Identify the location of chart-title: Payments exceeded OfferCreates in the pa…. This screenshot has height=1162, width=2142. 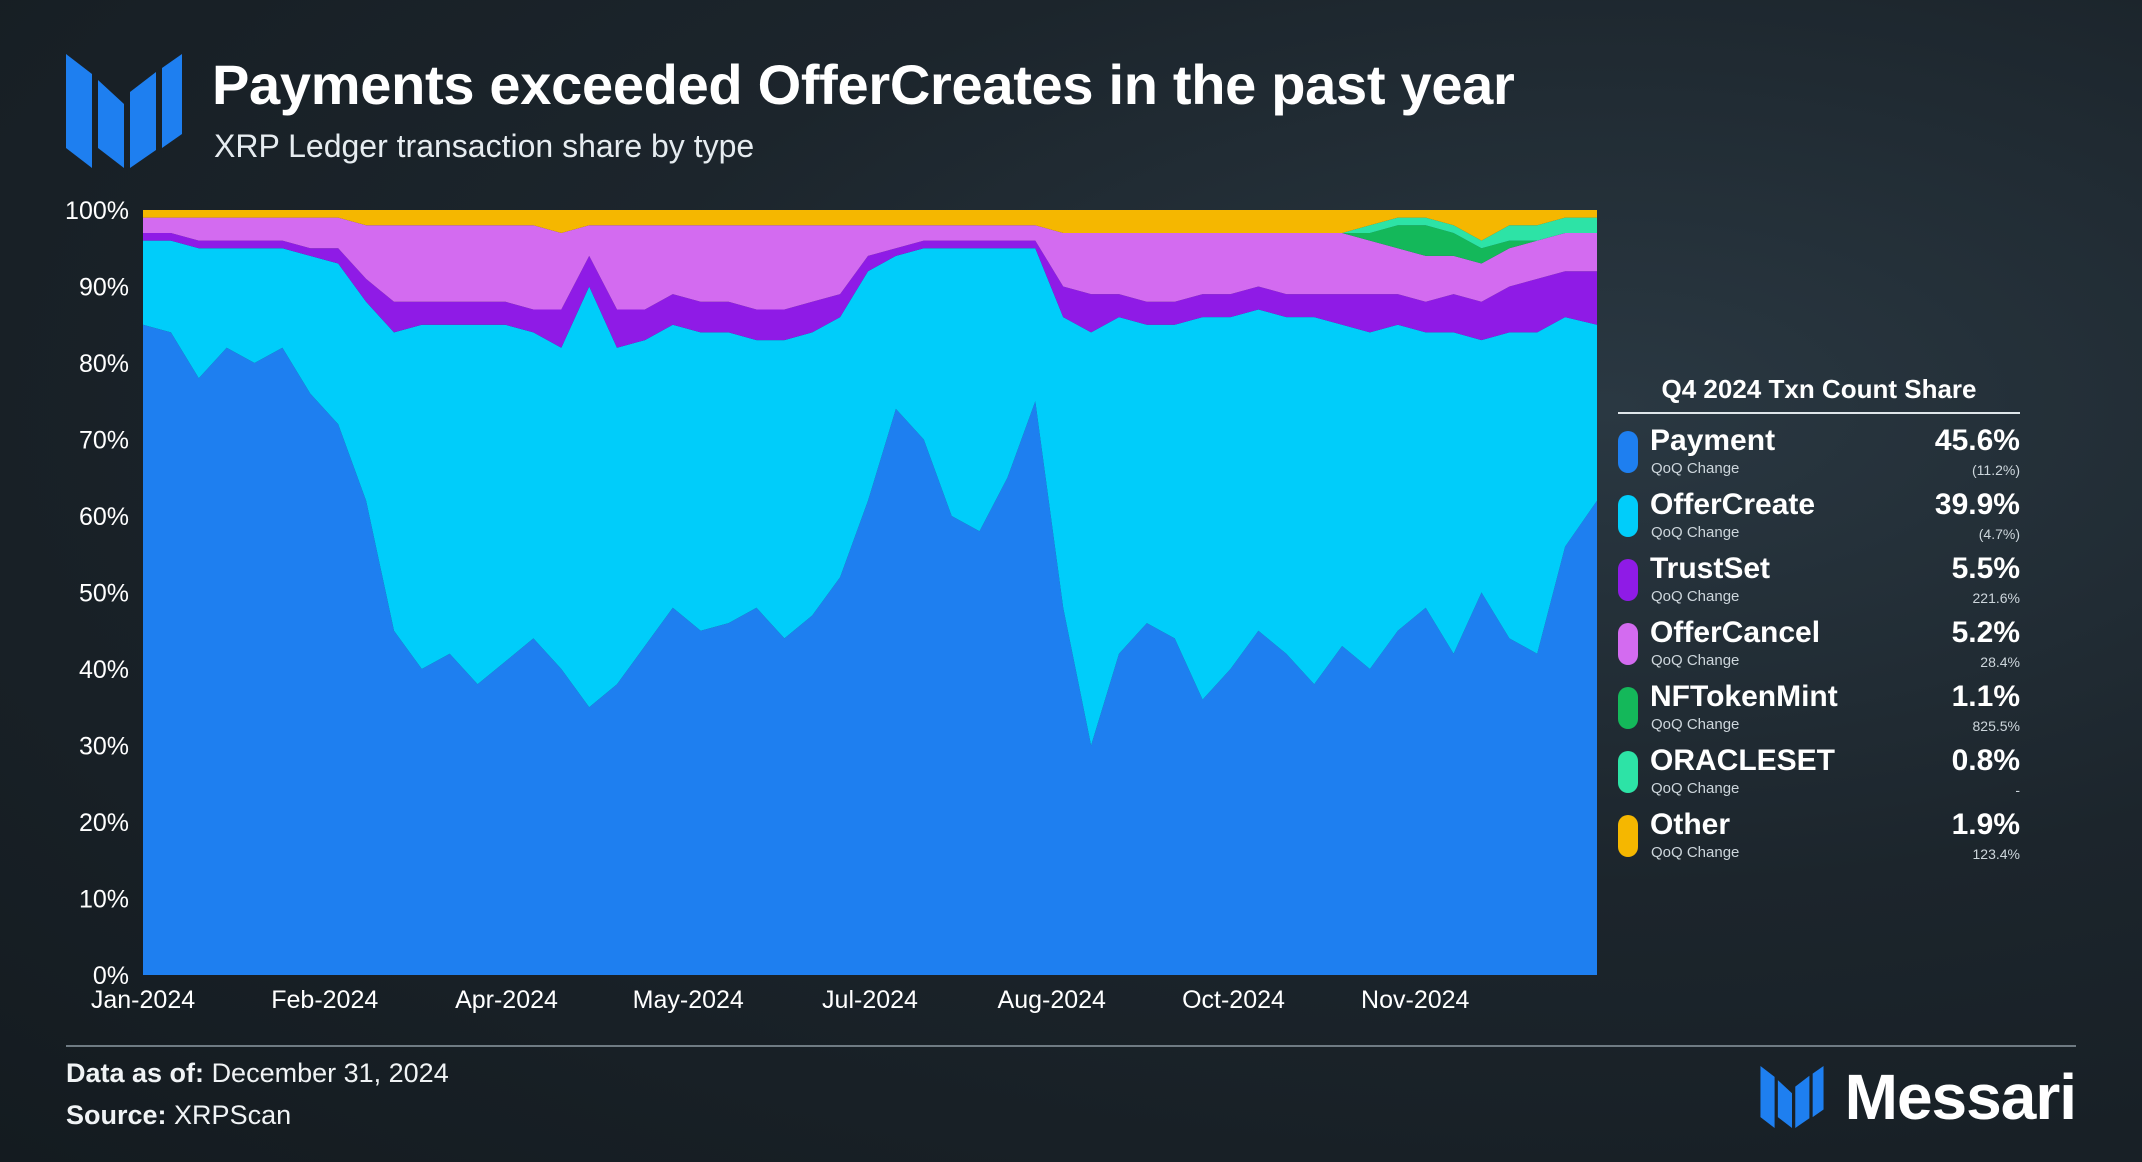
(863, 84).